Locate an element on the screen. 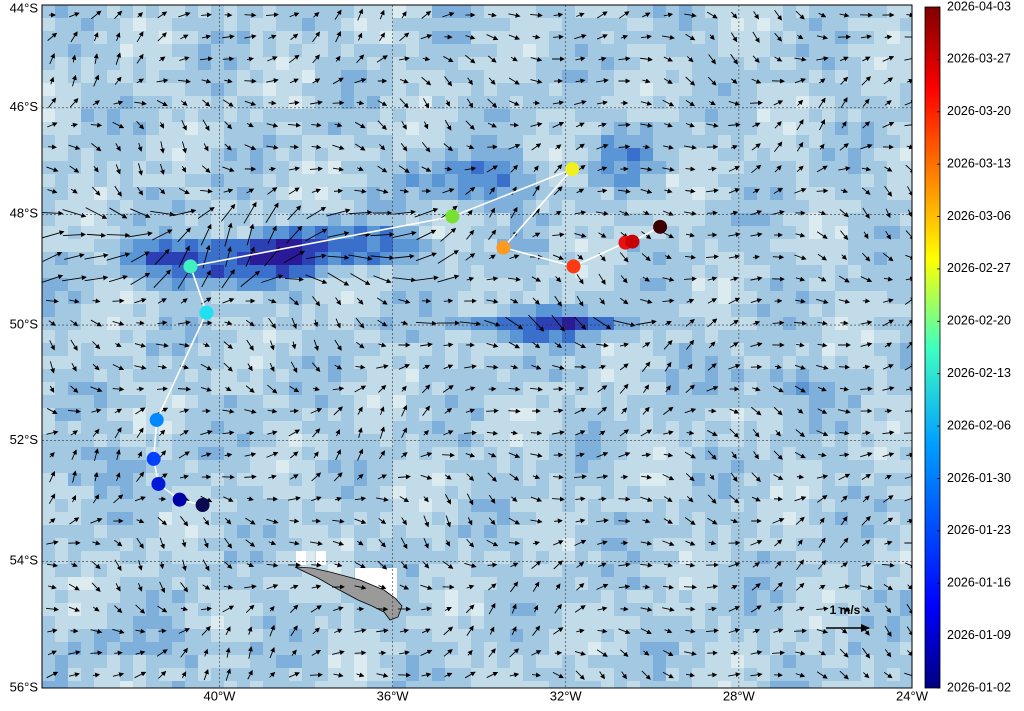  track-point is located at coordinates (632, 242).